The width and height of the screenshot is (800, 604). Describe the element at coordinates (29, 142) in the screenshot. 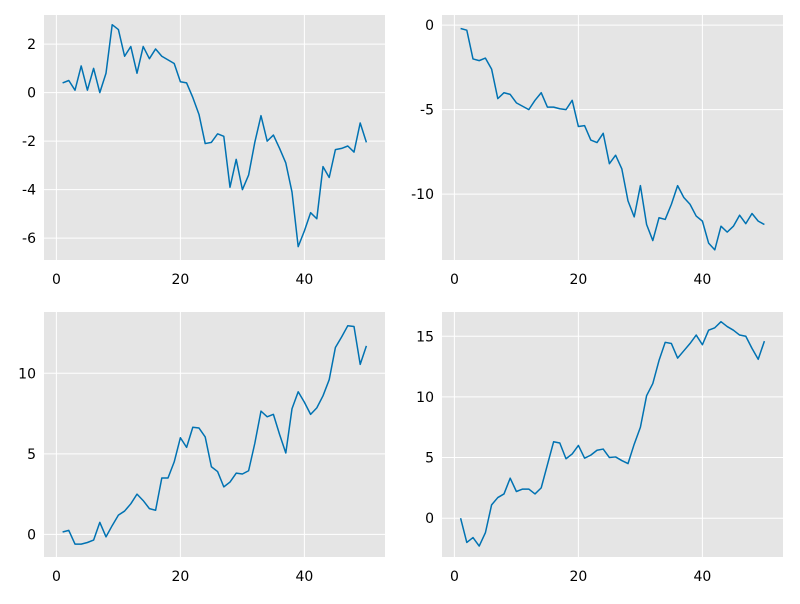

I see `y-tick-label: -2` at that location.